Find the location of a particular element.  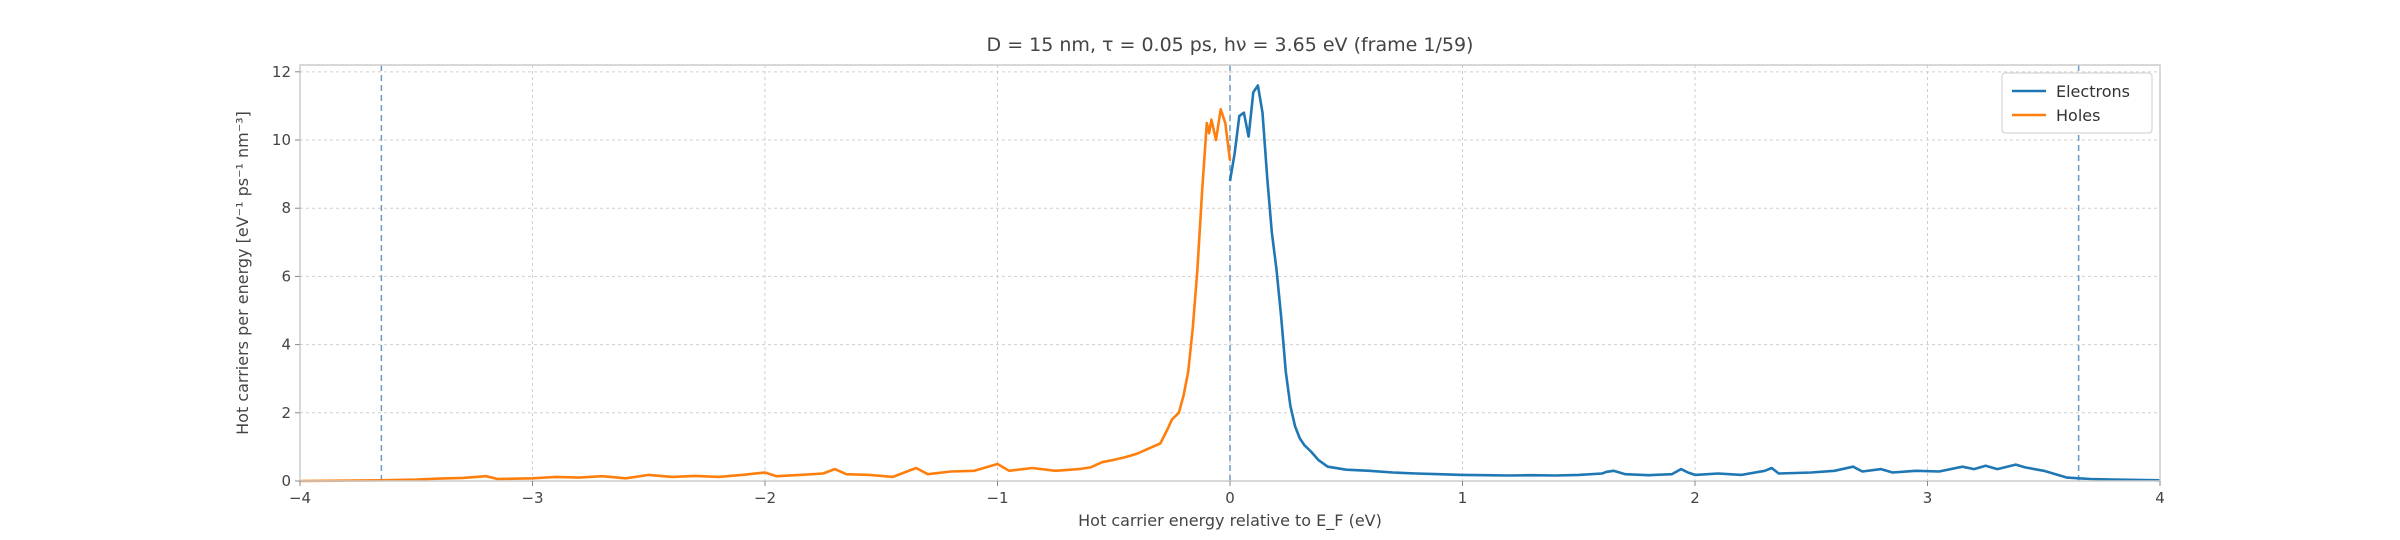

x-tick-label: 3 is located at coordinates (1928, 498).